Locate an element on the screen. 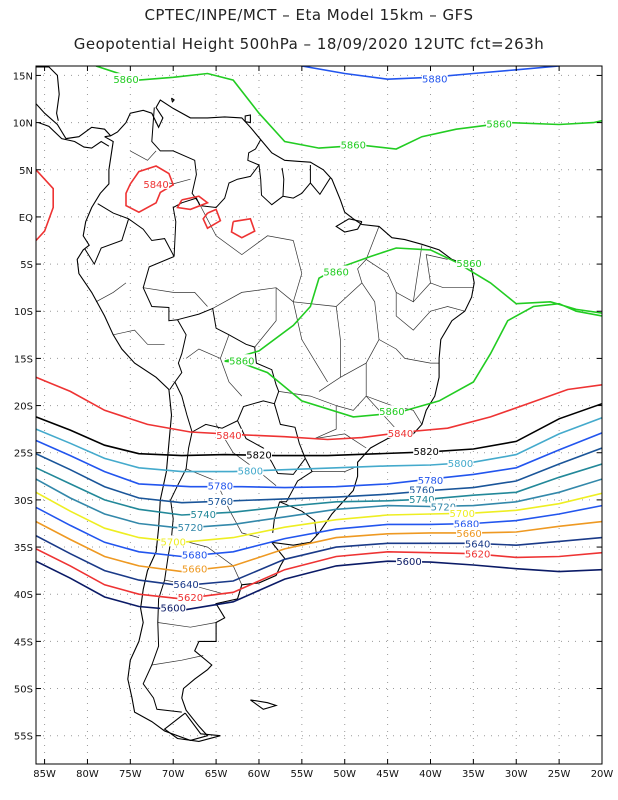 This screenshot has height=800, width=618. lat-tick-label: 40S is located at coordinates (23, 595).